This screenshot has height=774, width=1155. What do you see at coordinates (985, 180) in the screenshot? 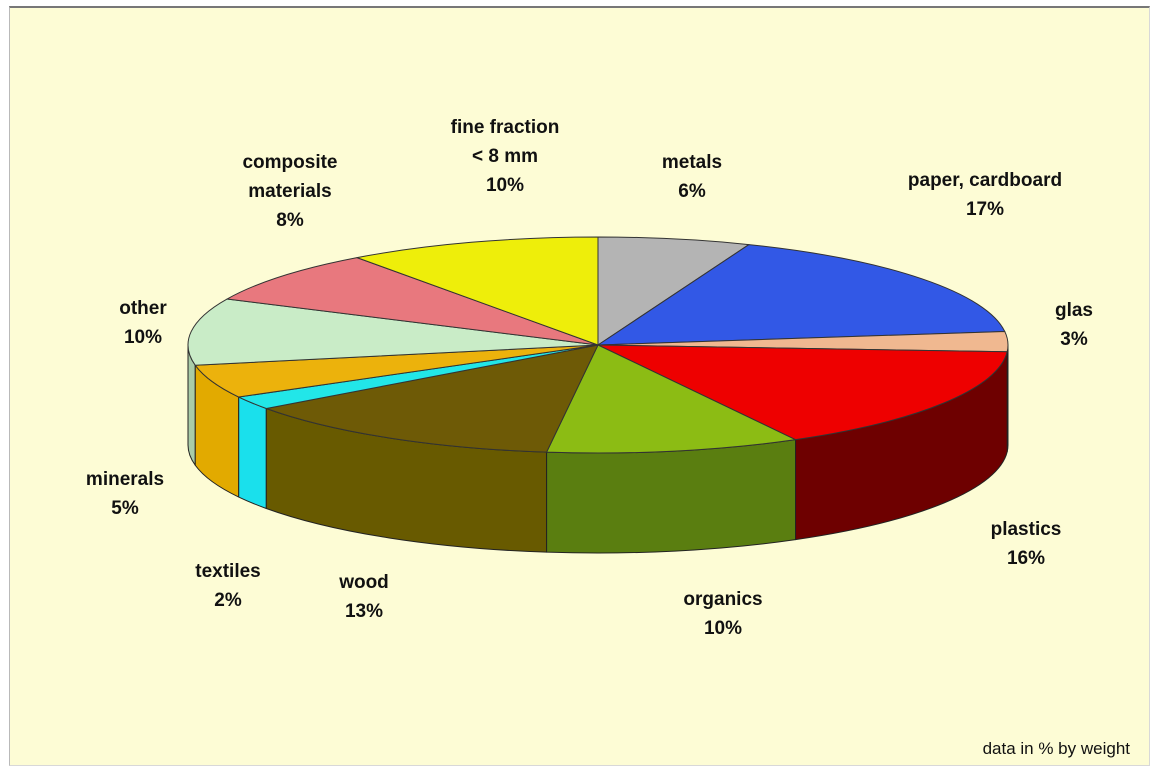
I see `label-line: paper, cardboard` at bounding box center [985, 180].